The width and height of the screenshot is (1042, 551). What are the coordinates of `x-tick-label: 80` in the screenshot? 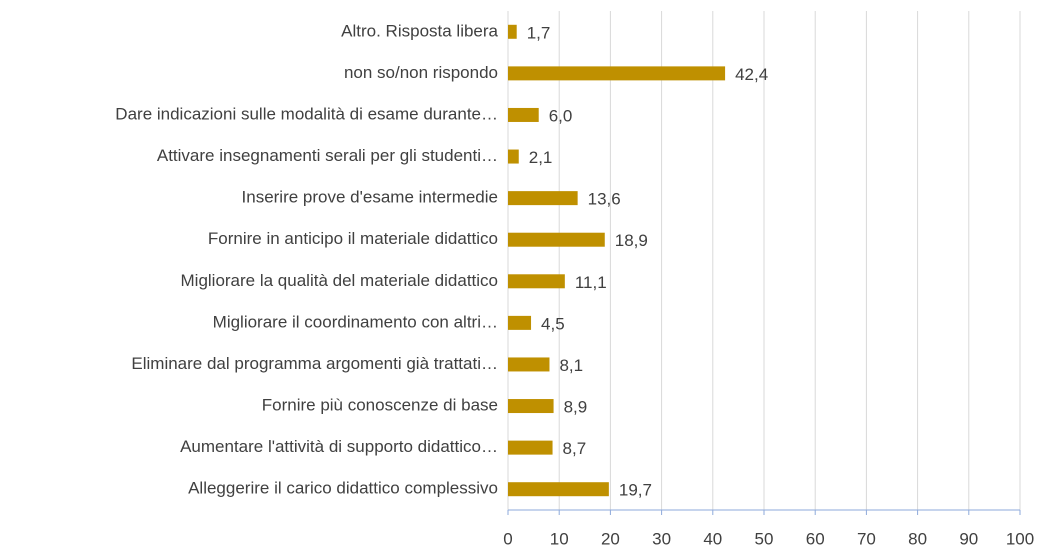 It's located at (917, 538).